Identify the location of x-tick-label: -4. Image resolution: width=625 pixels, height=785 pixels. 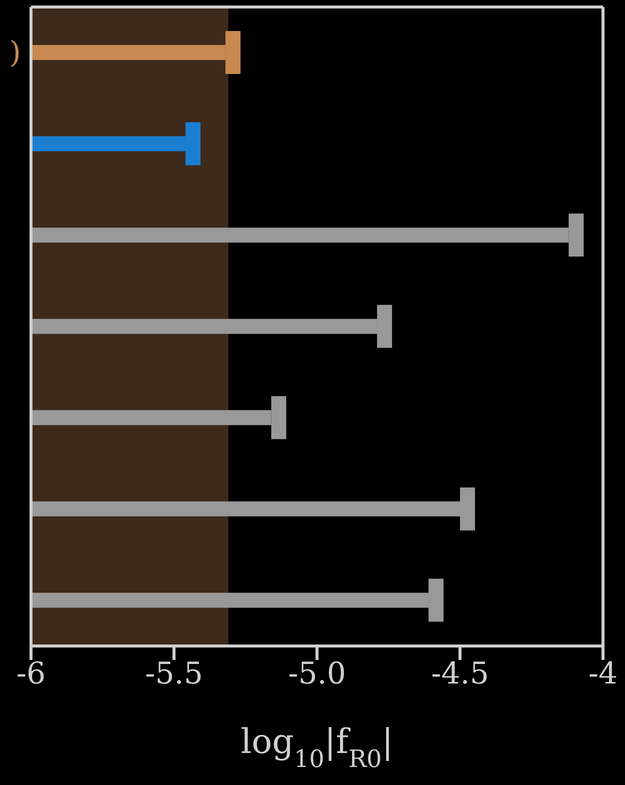
(603, 674).